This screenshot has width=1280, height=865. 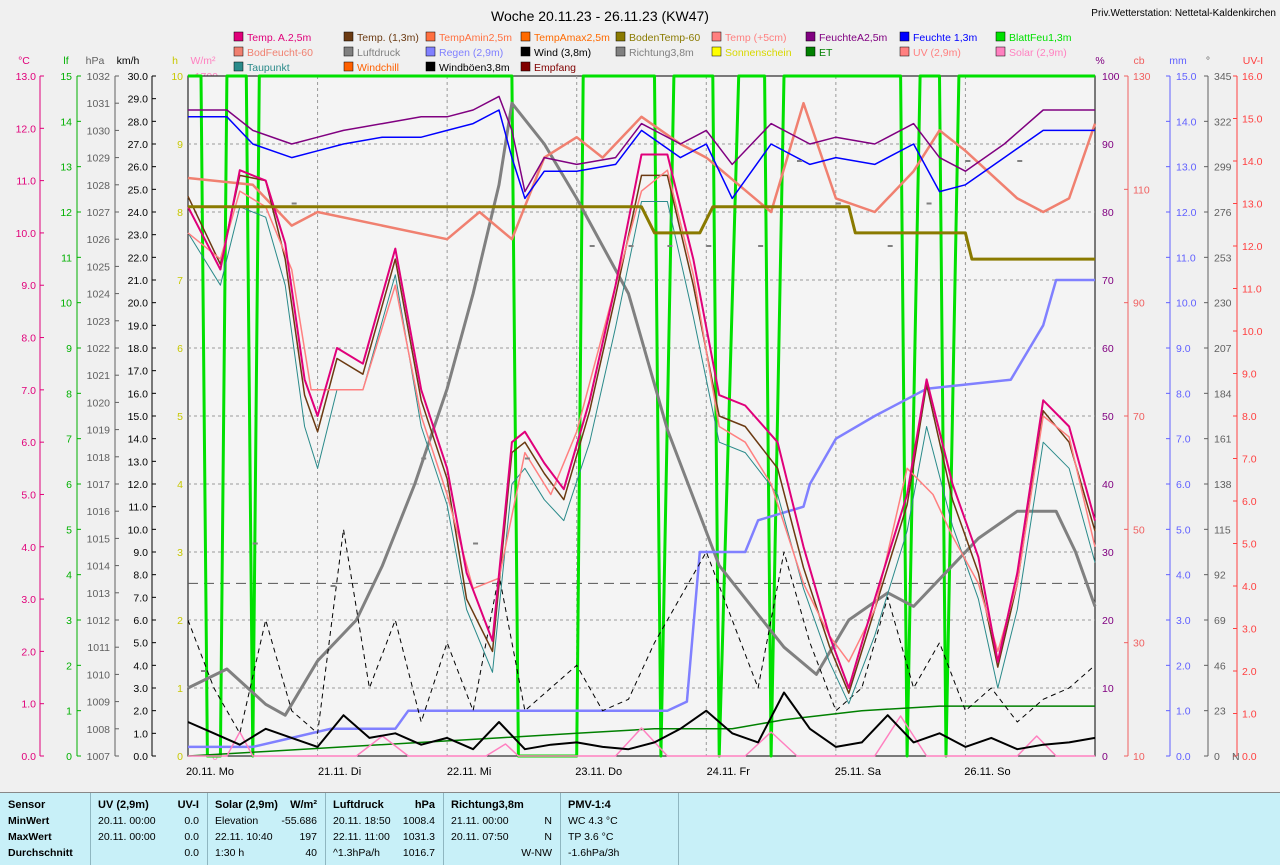 I want to click on stats-row-value: 40, so click(x=311, y=853).